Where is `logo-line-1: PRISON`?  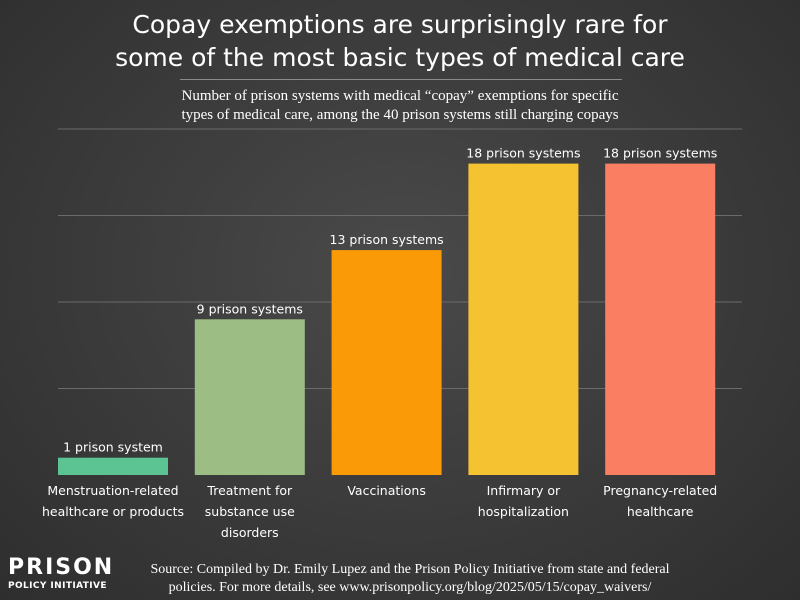 logo-line-1: PRISON is located at coordinates (61, 567).